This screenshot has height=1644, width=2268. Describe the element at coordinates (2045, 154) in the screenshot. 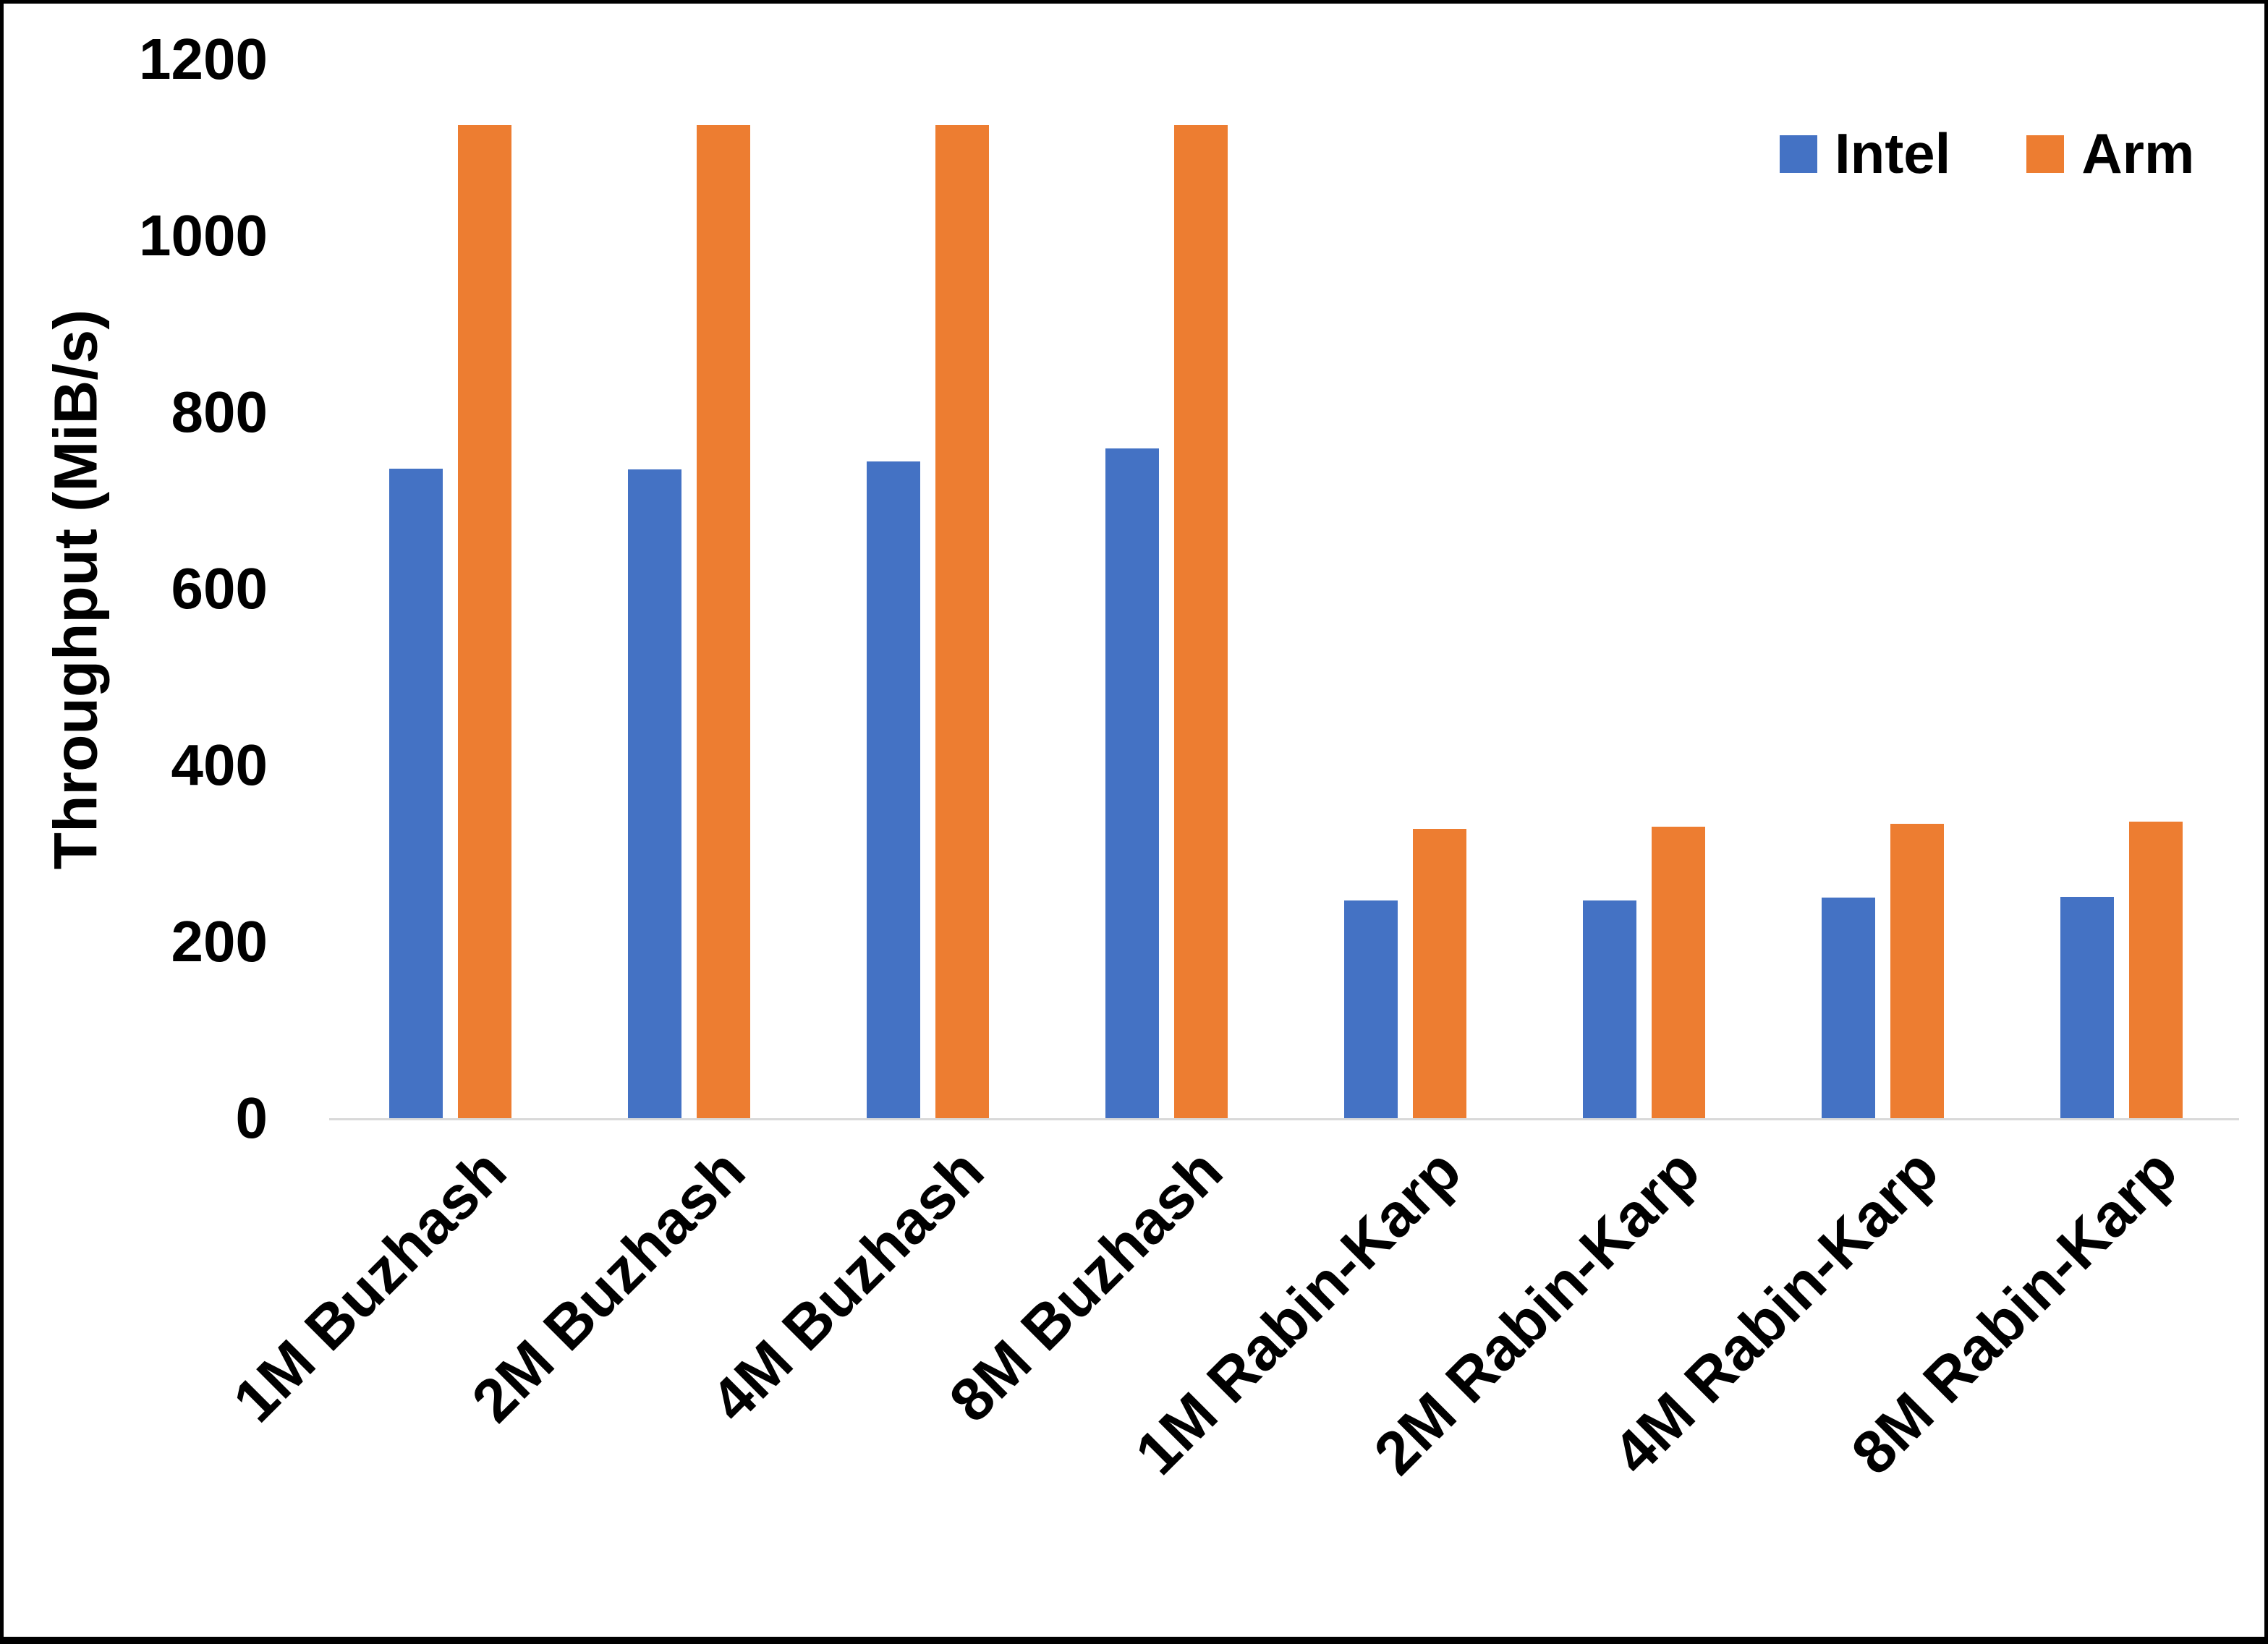

I see `legend-swatch-arm` at that location.